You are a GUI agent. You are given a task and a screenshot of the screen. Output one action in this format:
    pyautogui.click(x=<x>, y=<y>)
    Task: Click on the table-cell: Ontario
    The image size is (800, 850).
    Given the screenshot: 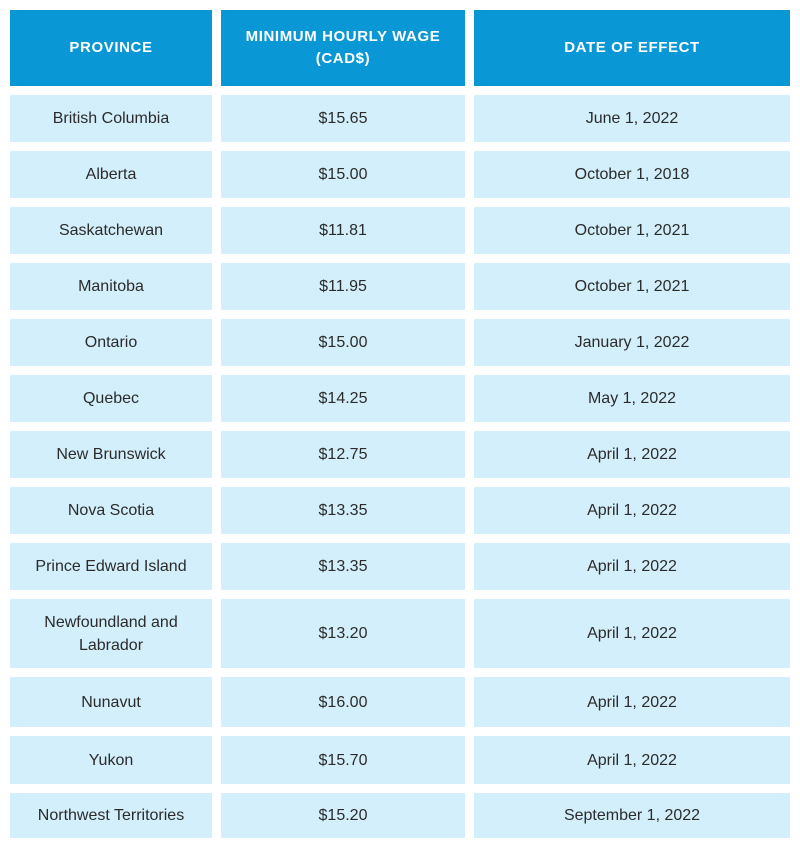 What is the action you would take?
    pyautogui.click(x=111, y=342)
    